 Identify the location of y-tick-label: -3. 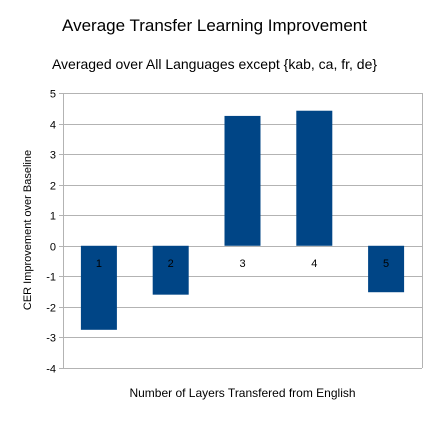
(51, 339).